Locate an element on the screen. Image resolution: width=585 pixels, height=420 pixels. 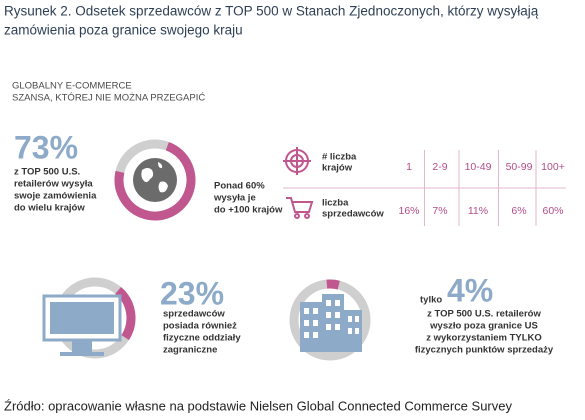
cart-icon is located at coordinates (300, 208).